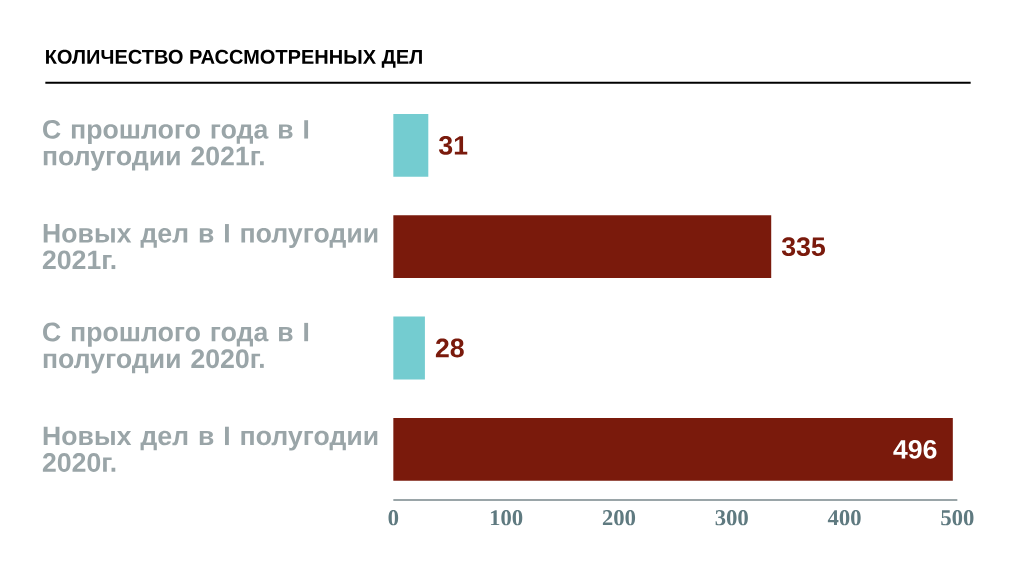 The width and height of the screenshot is (1024, 572). I want to click on x-tick-label: 500, so click(957, 518).